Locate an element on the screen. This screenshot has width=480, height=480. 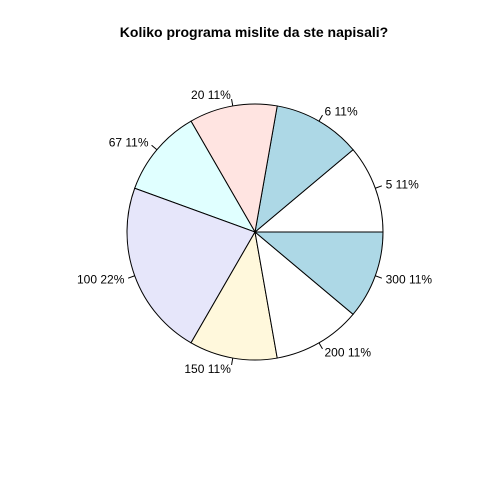
pie-label-0: 5 11% is located at coordinates (402, 184).